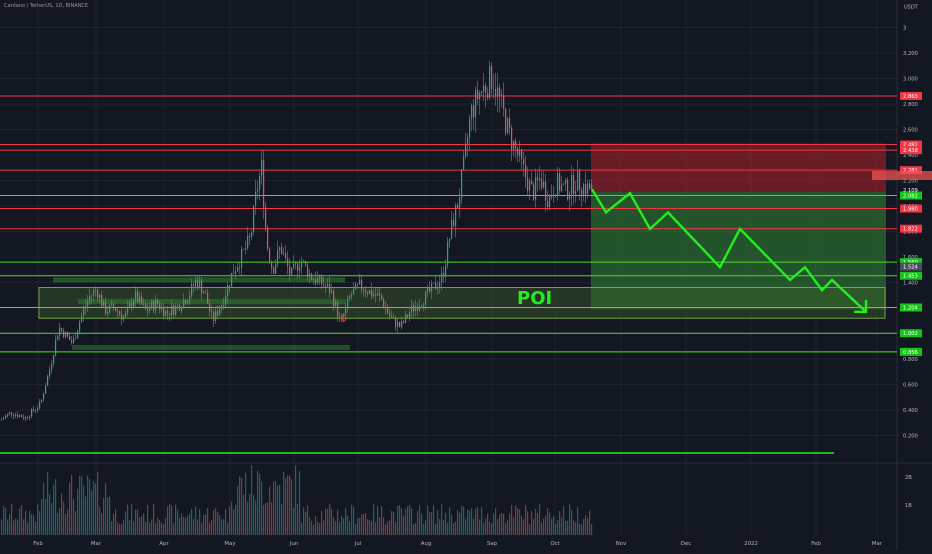 This screenshot has width=932, height=554. I want to click on low-marker-circle, so click(344, 318).